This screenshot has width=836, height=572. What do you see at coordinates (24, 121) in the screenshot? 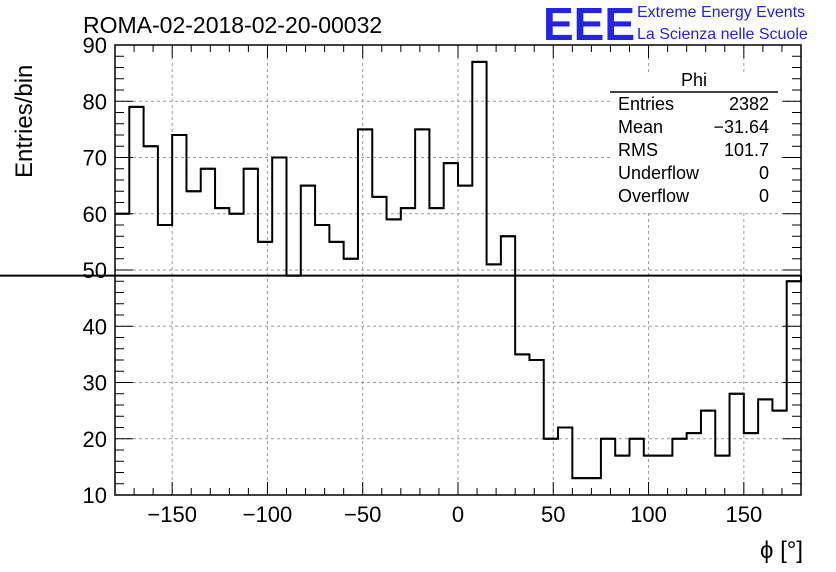
I see `y-axis-title: Entries/bin` at bounding box center [24, 121].